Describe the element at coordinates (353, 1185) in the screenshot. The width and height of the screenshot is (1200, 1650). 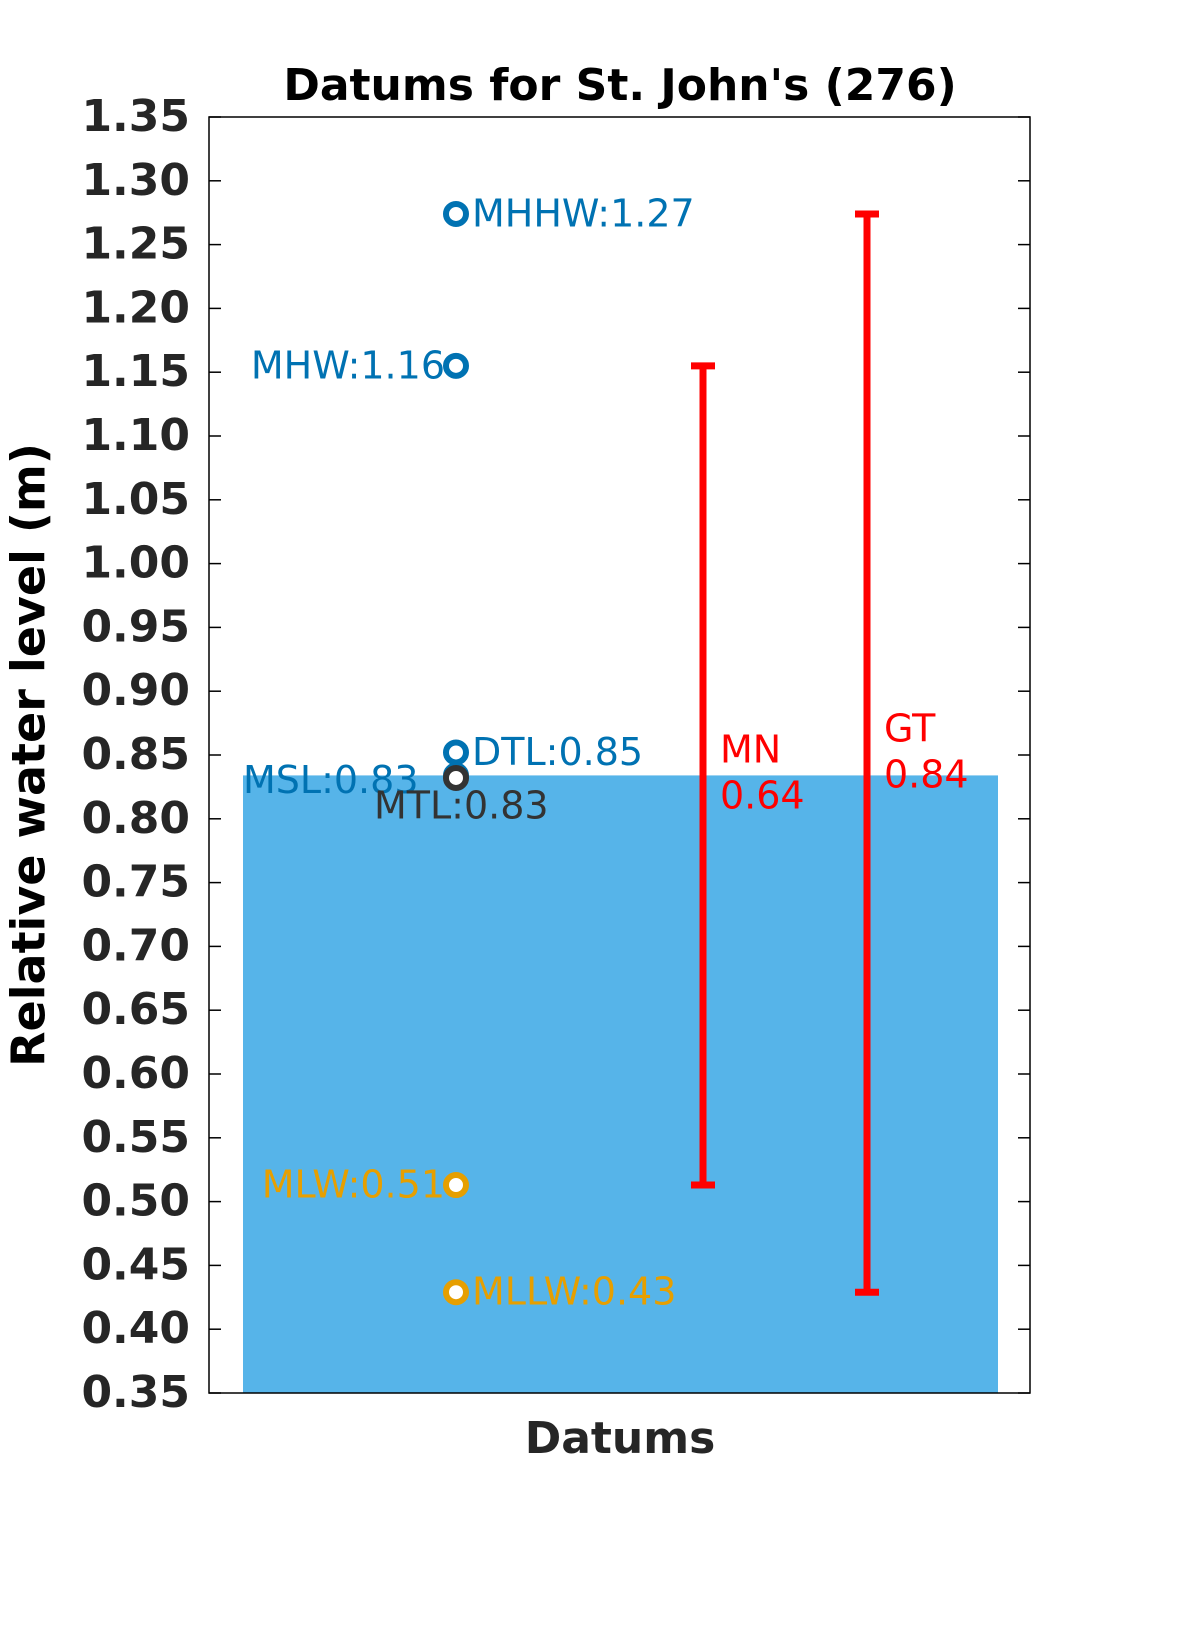
I see `datum-label: MLW:0.51` at that location.